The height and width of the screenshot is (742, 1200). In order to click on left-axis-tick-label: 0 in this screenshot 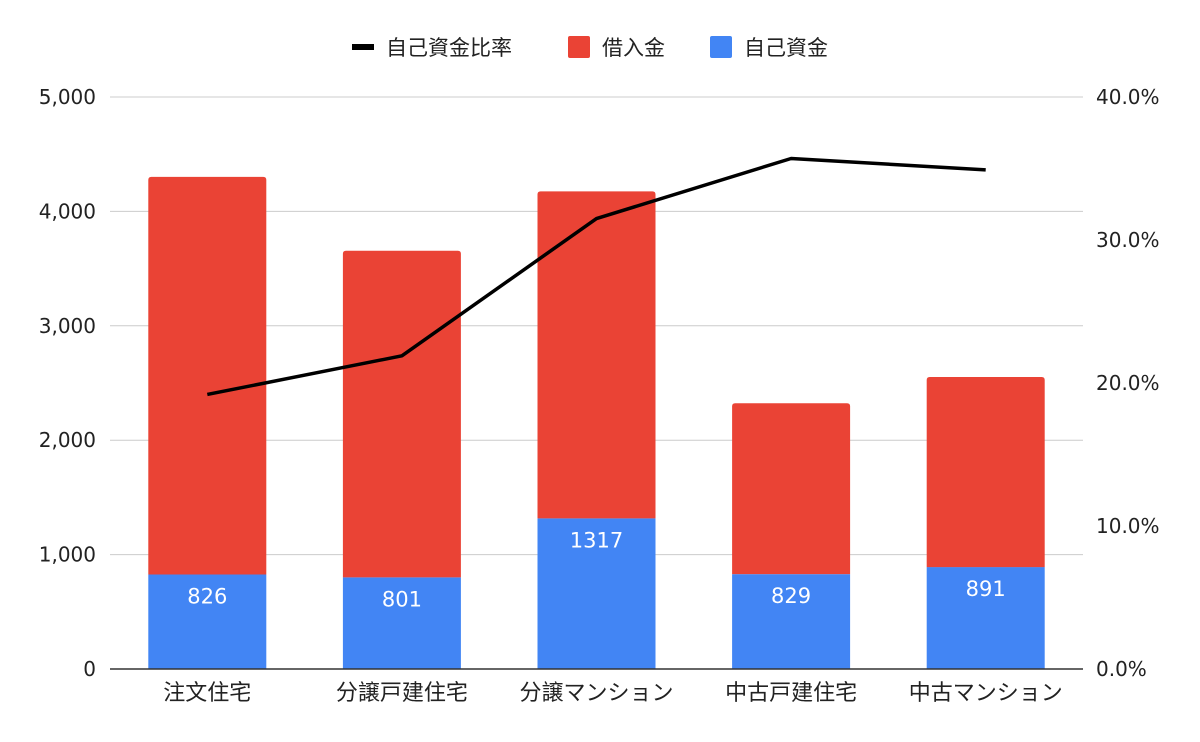, I will do `click(89, 669)`.